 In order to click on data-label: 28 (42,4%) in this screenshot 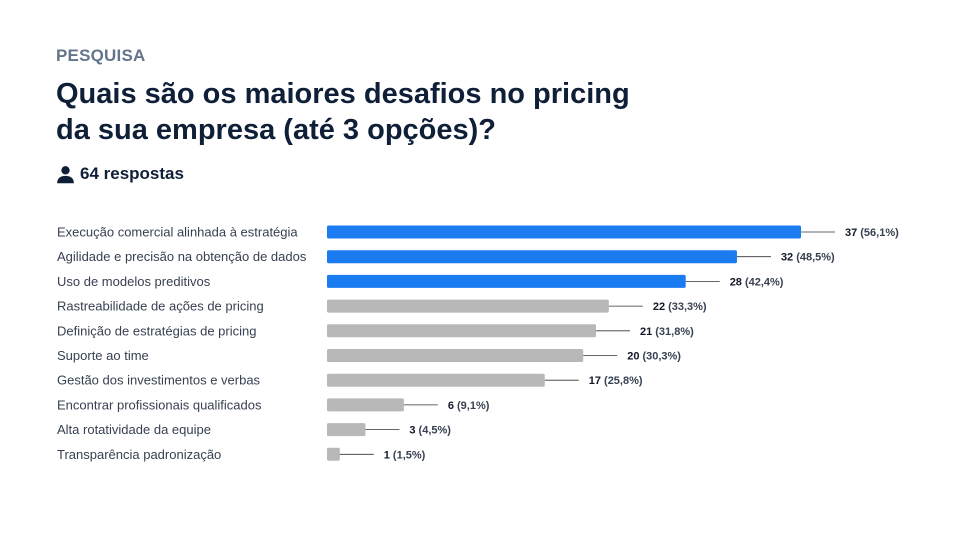, I will do `click(757, 282)`.